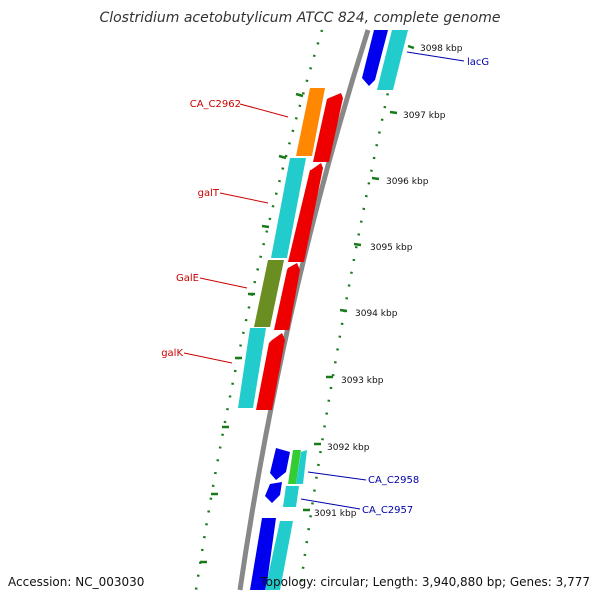  What do you see at coordinates (264, 110) in the screenshot?
I see `leader-CA_C2962` at bounding box center [264, 110].